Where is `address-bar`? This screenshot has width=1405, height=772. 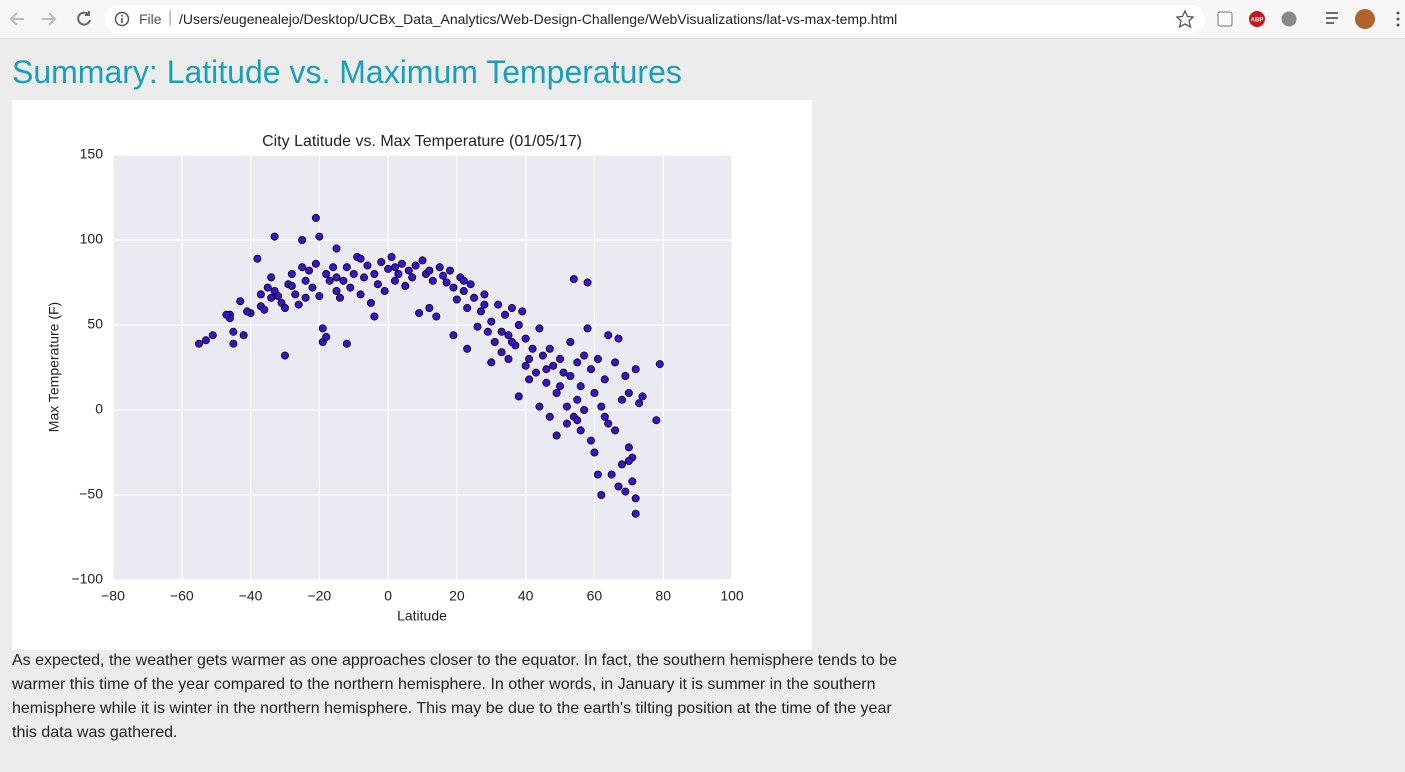
address-bar is located at coordinates (655, 19).